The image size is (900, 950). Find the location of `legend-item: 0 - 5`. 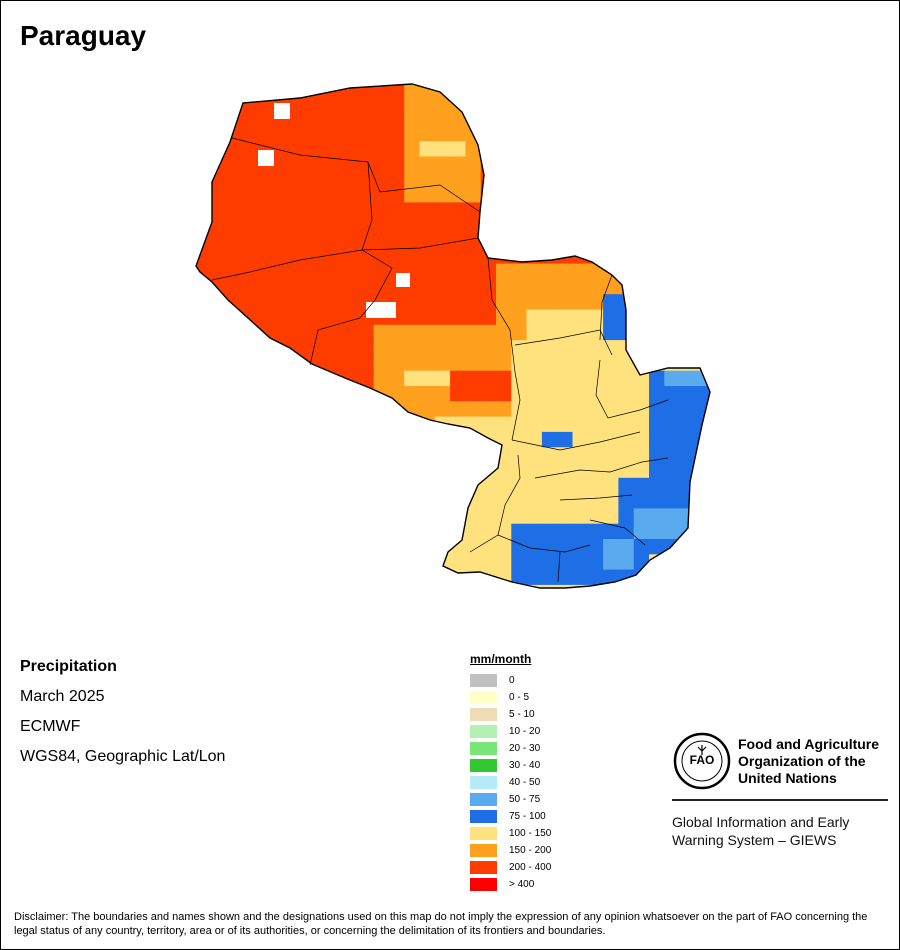

legend-item: 0 - 5 is located at coordinates (510, 697).